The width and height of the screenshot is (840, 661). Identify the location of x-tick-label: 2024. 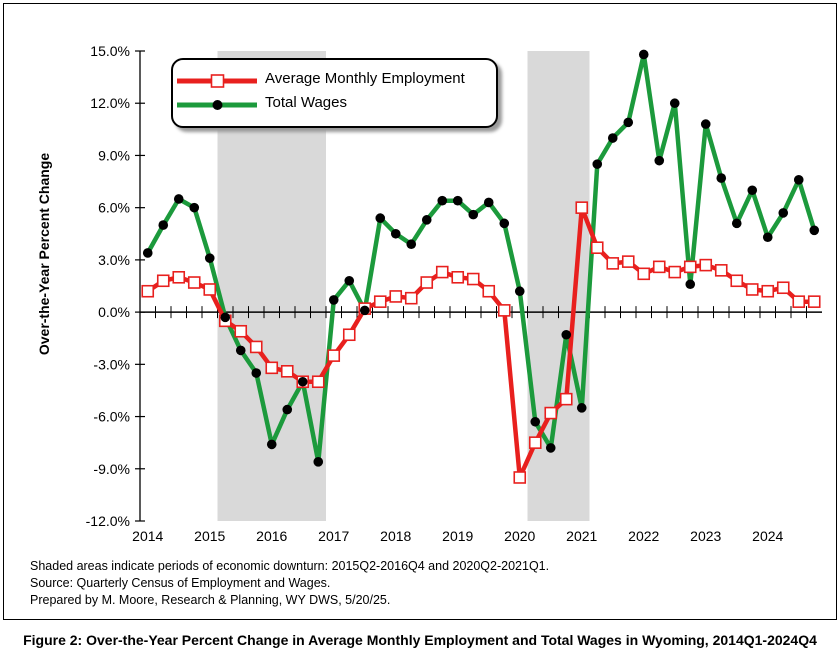
(767, 536).